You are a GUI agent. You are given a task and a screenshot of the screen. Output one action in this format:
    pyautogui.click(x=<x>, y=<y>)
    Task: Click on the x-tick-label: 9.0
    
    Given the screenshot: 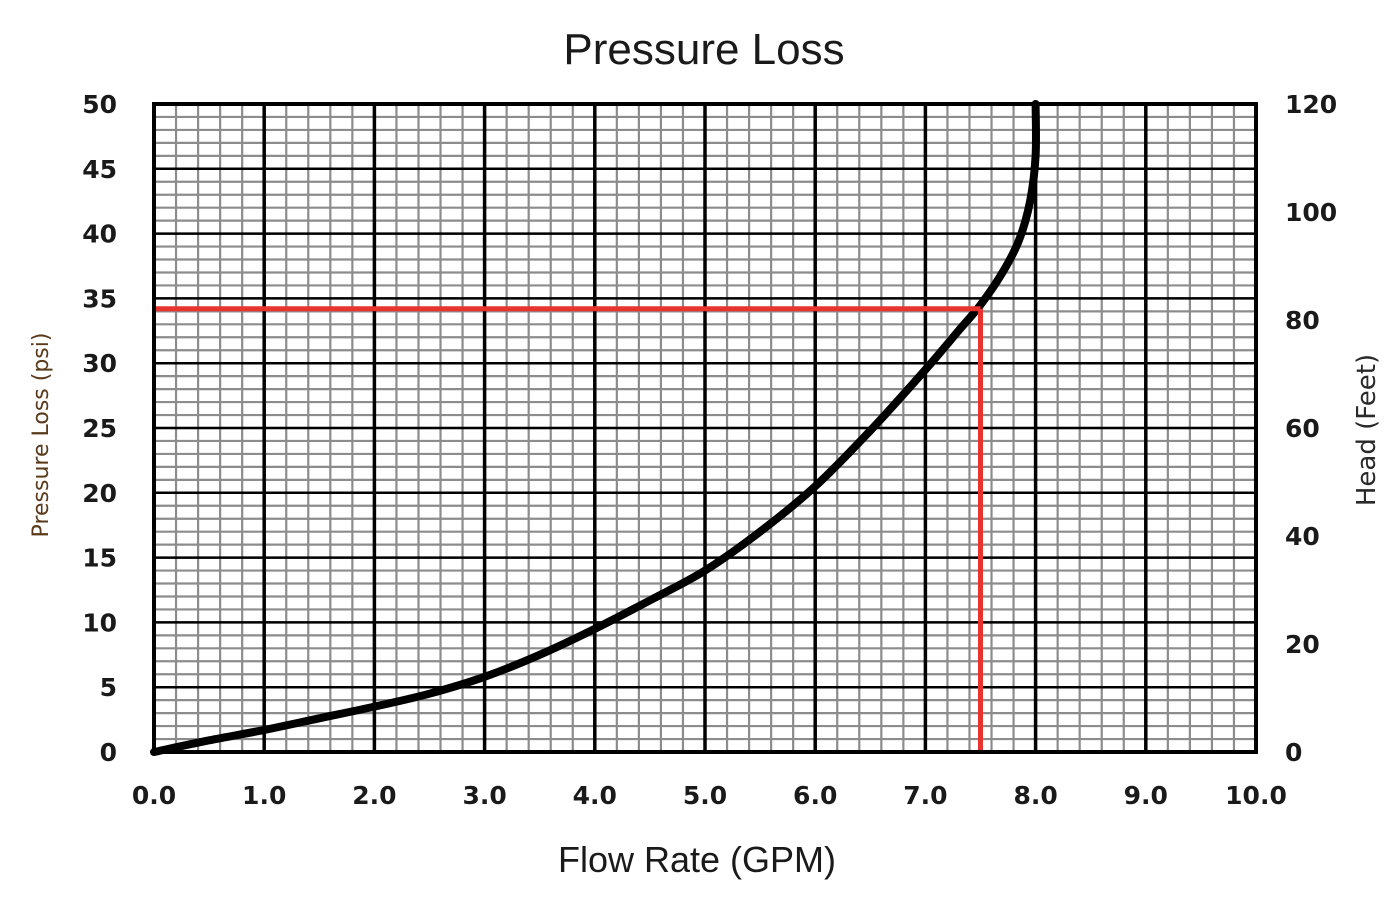 What is the action you would take?
    pyautogui.click(x=1146, y=795)
    